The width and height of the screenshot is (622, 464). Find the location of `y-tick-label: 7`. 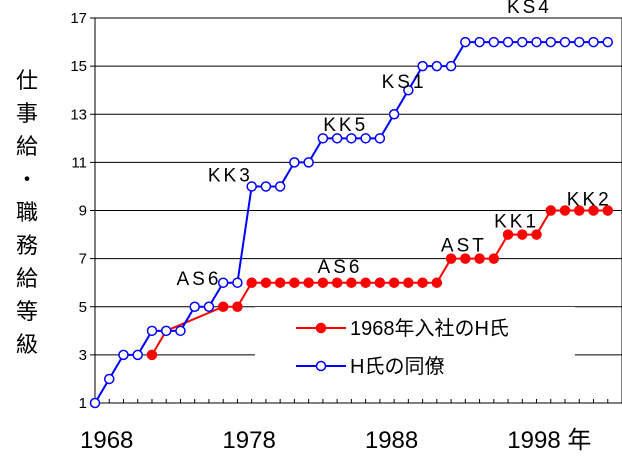

y-tick-label: 7 is located at coordinates (83, 259).